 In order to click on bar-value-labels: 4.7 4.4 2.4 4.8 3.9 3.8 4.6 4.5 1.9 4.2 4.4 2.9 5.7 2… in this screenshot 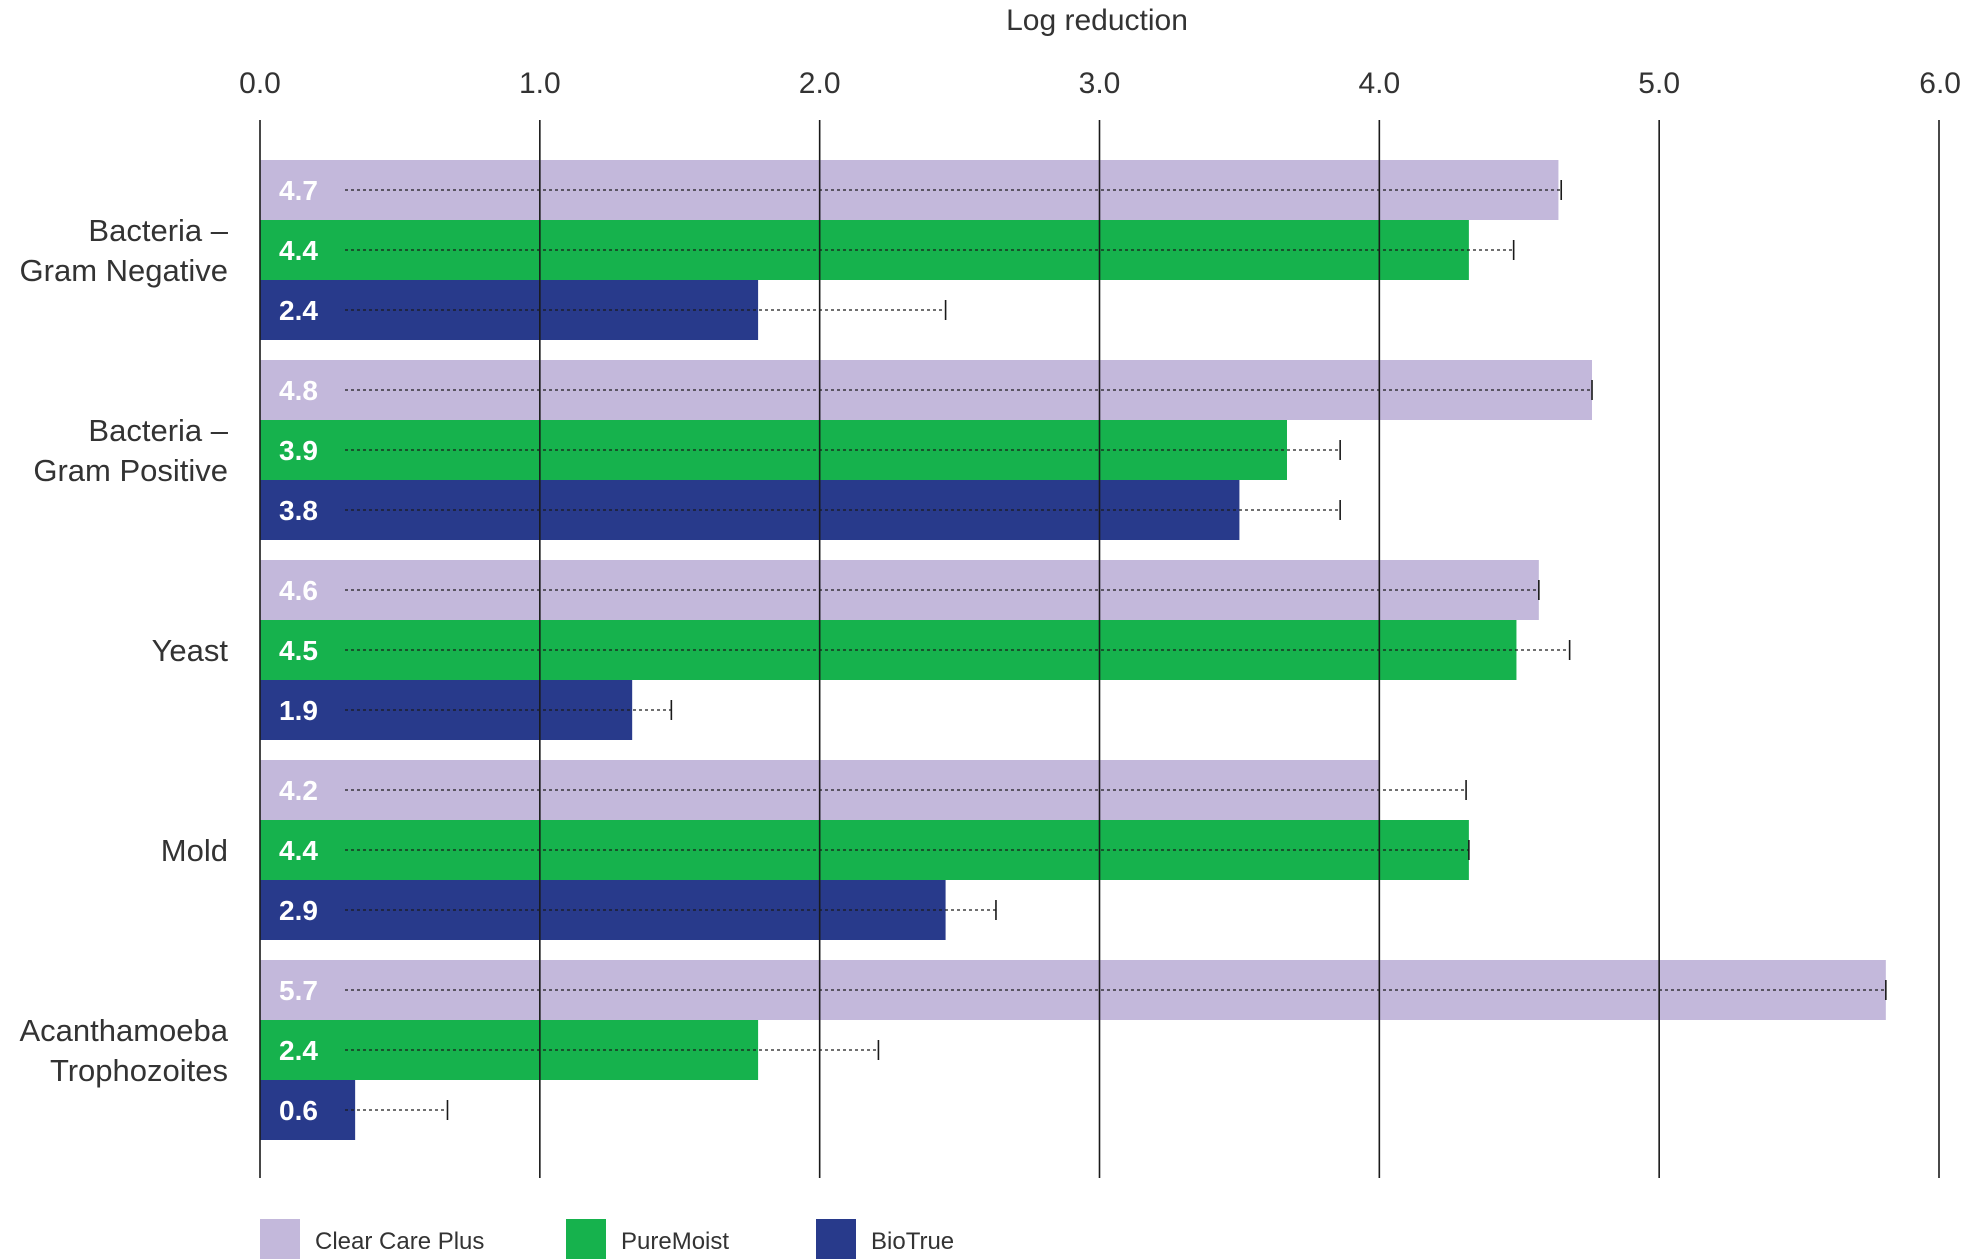, I will do `click(298, 650)`.